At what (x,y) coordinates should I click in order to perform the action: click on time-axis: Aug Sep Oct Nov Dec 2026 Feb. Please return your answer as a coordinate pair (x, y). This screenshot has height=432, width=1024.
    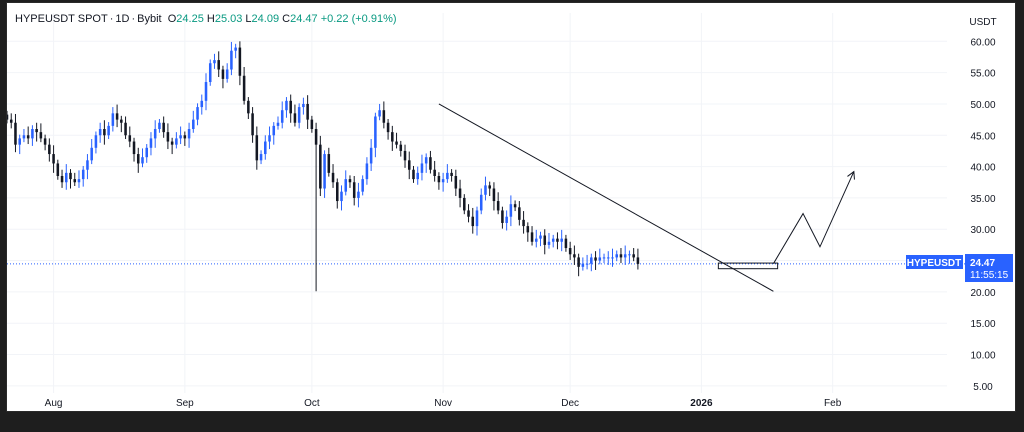
    Looking at the image, I should click on (443, 403).